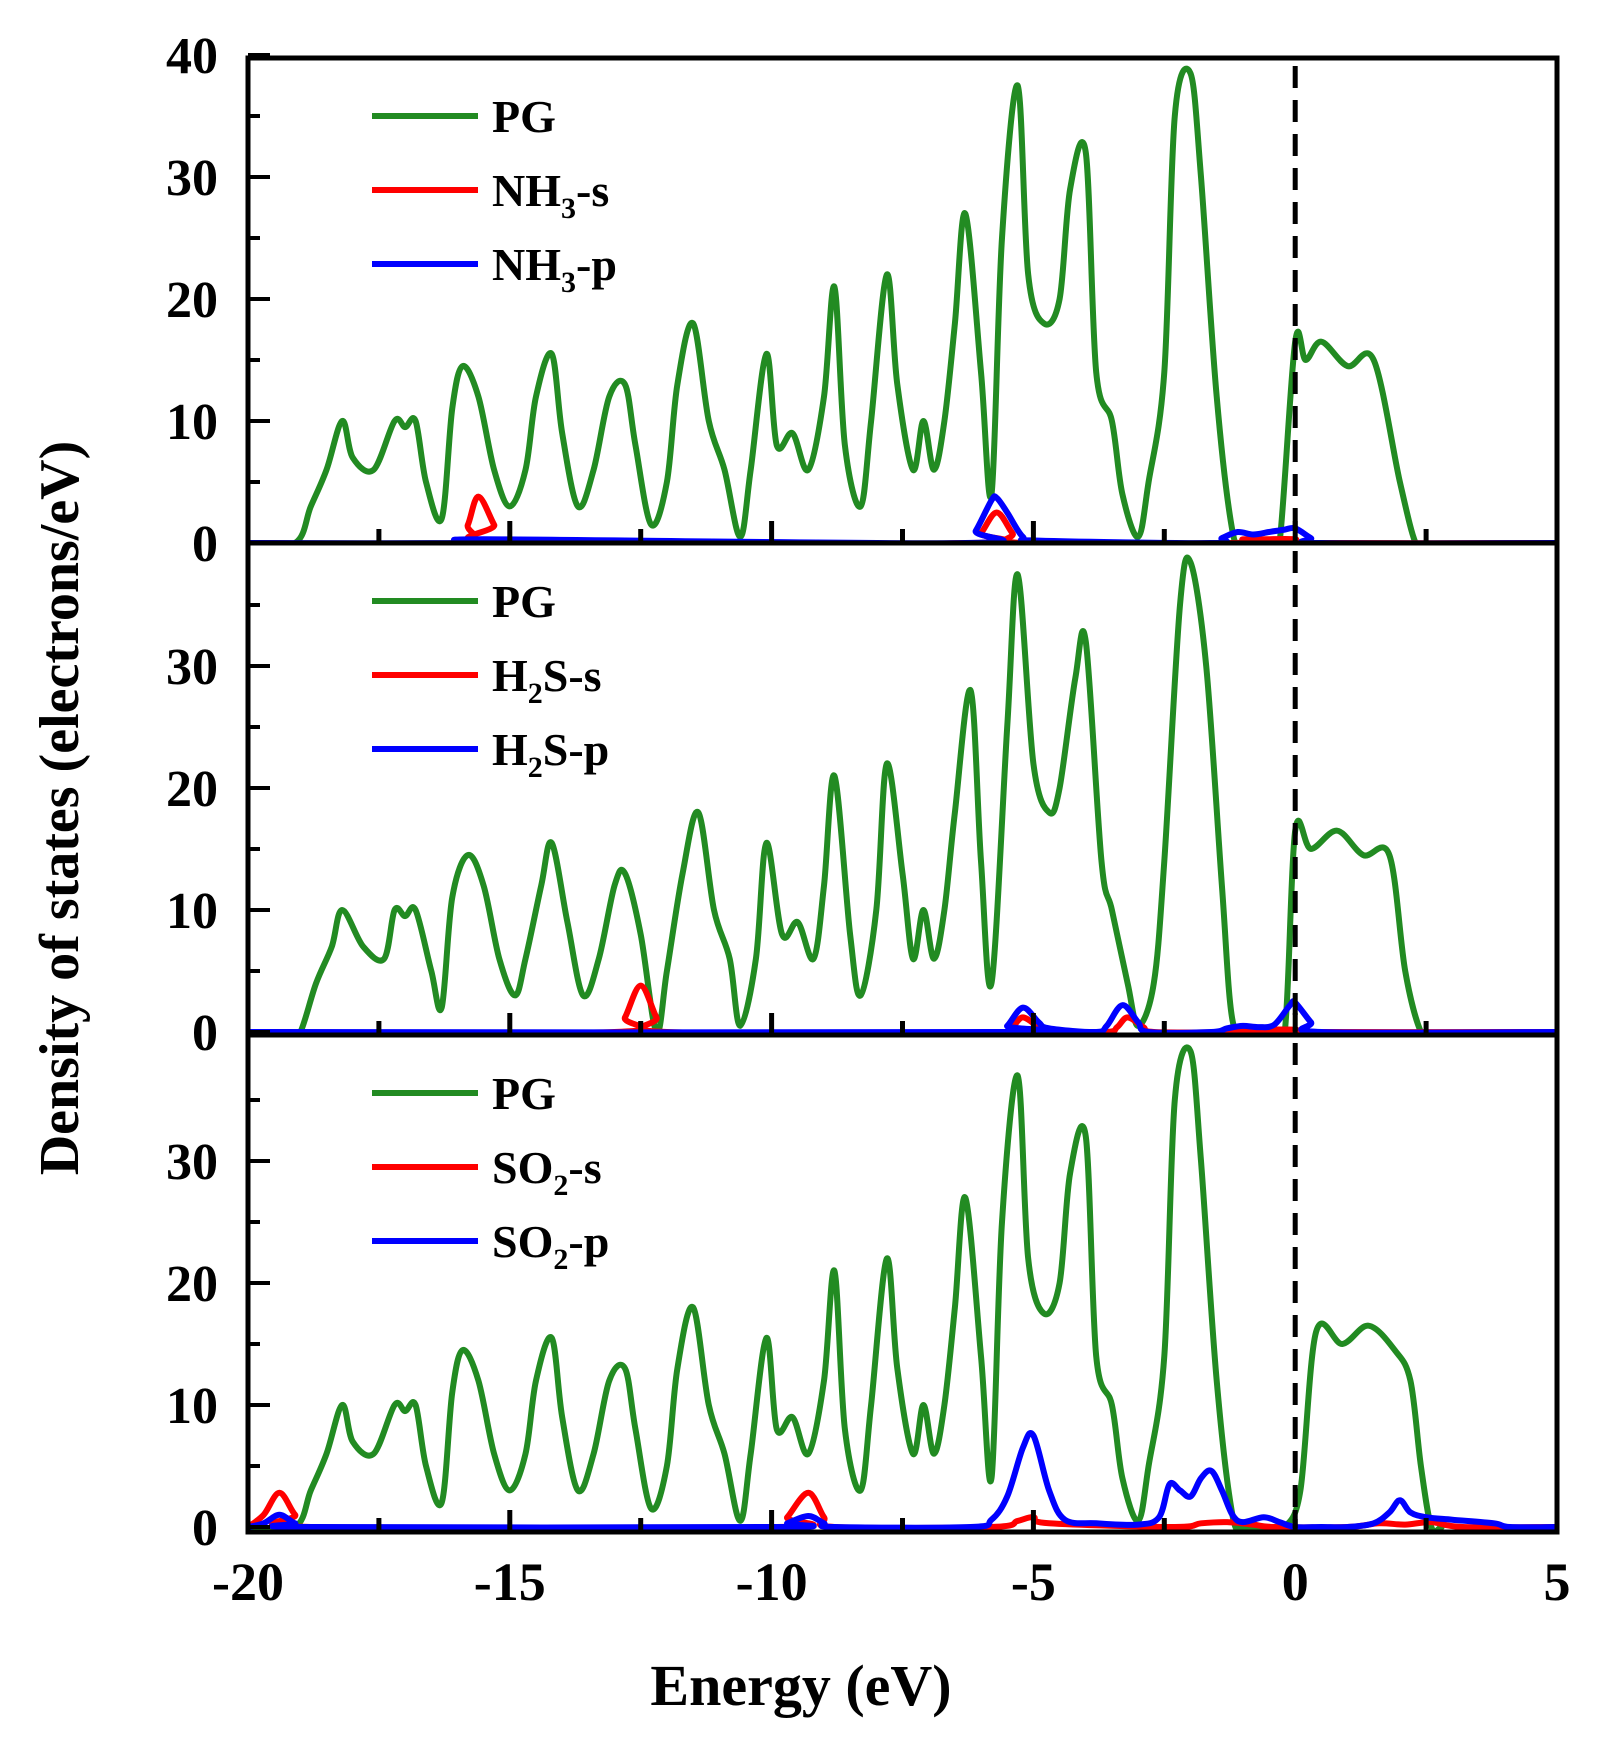 Image resolution: width=1597 pixels, height=1748 pixels. Describe the element at coordinates (1295, 1582) in the screenshot. I see `x-tick-label: 0` at that location.